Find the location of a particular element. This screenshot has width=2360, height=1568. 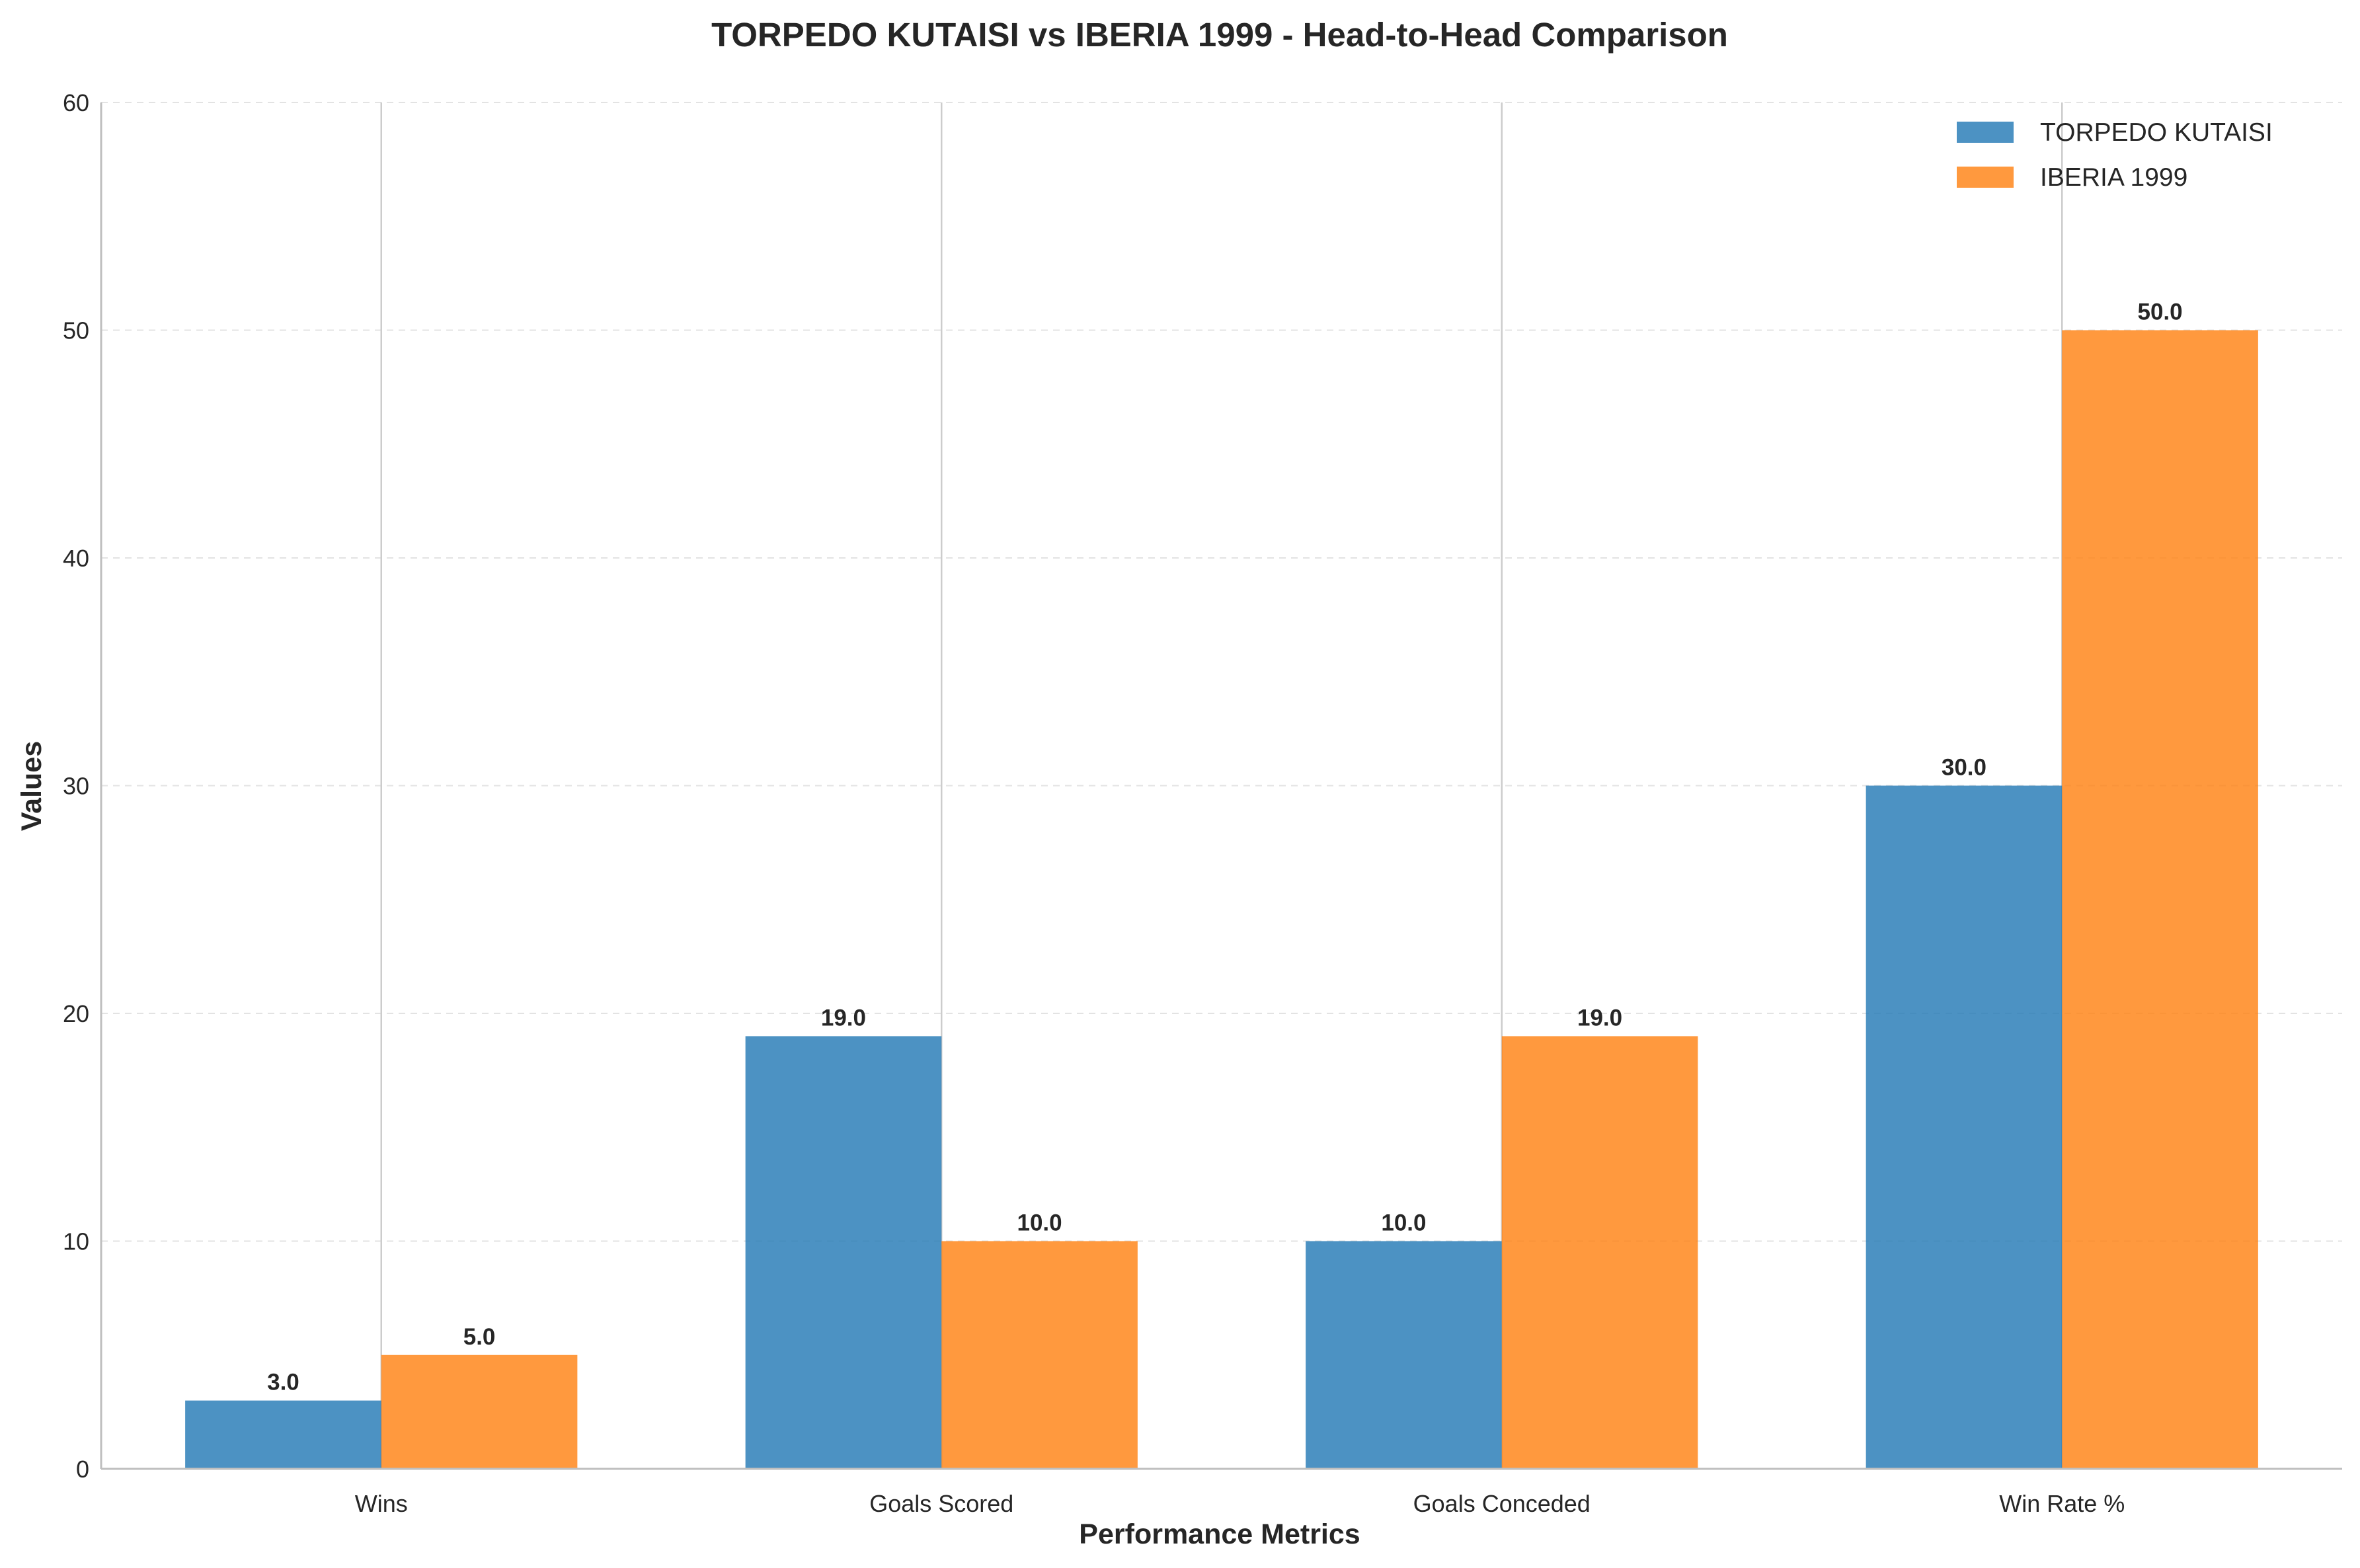

legend: TORPEDO KUTAISI IBERIA 1999 is located at coordinates (2115, 155).